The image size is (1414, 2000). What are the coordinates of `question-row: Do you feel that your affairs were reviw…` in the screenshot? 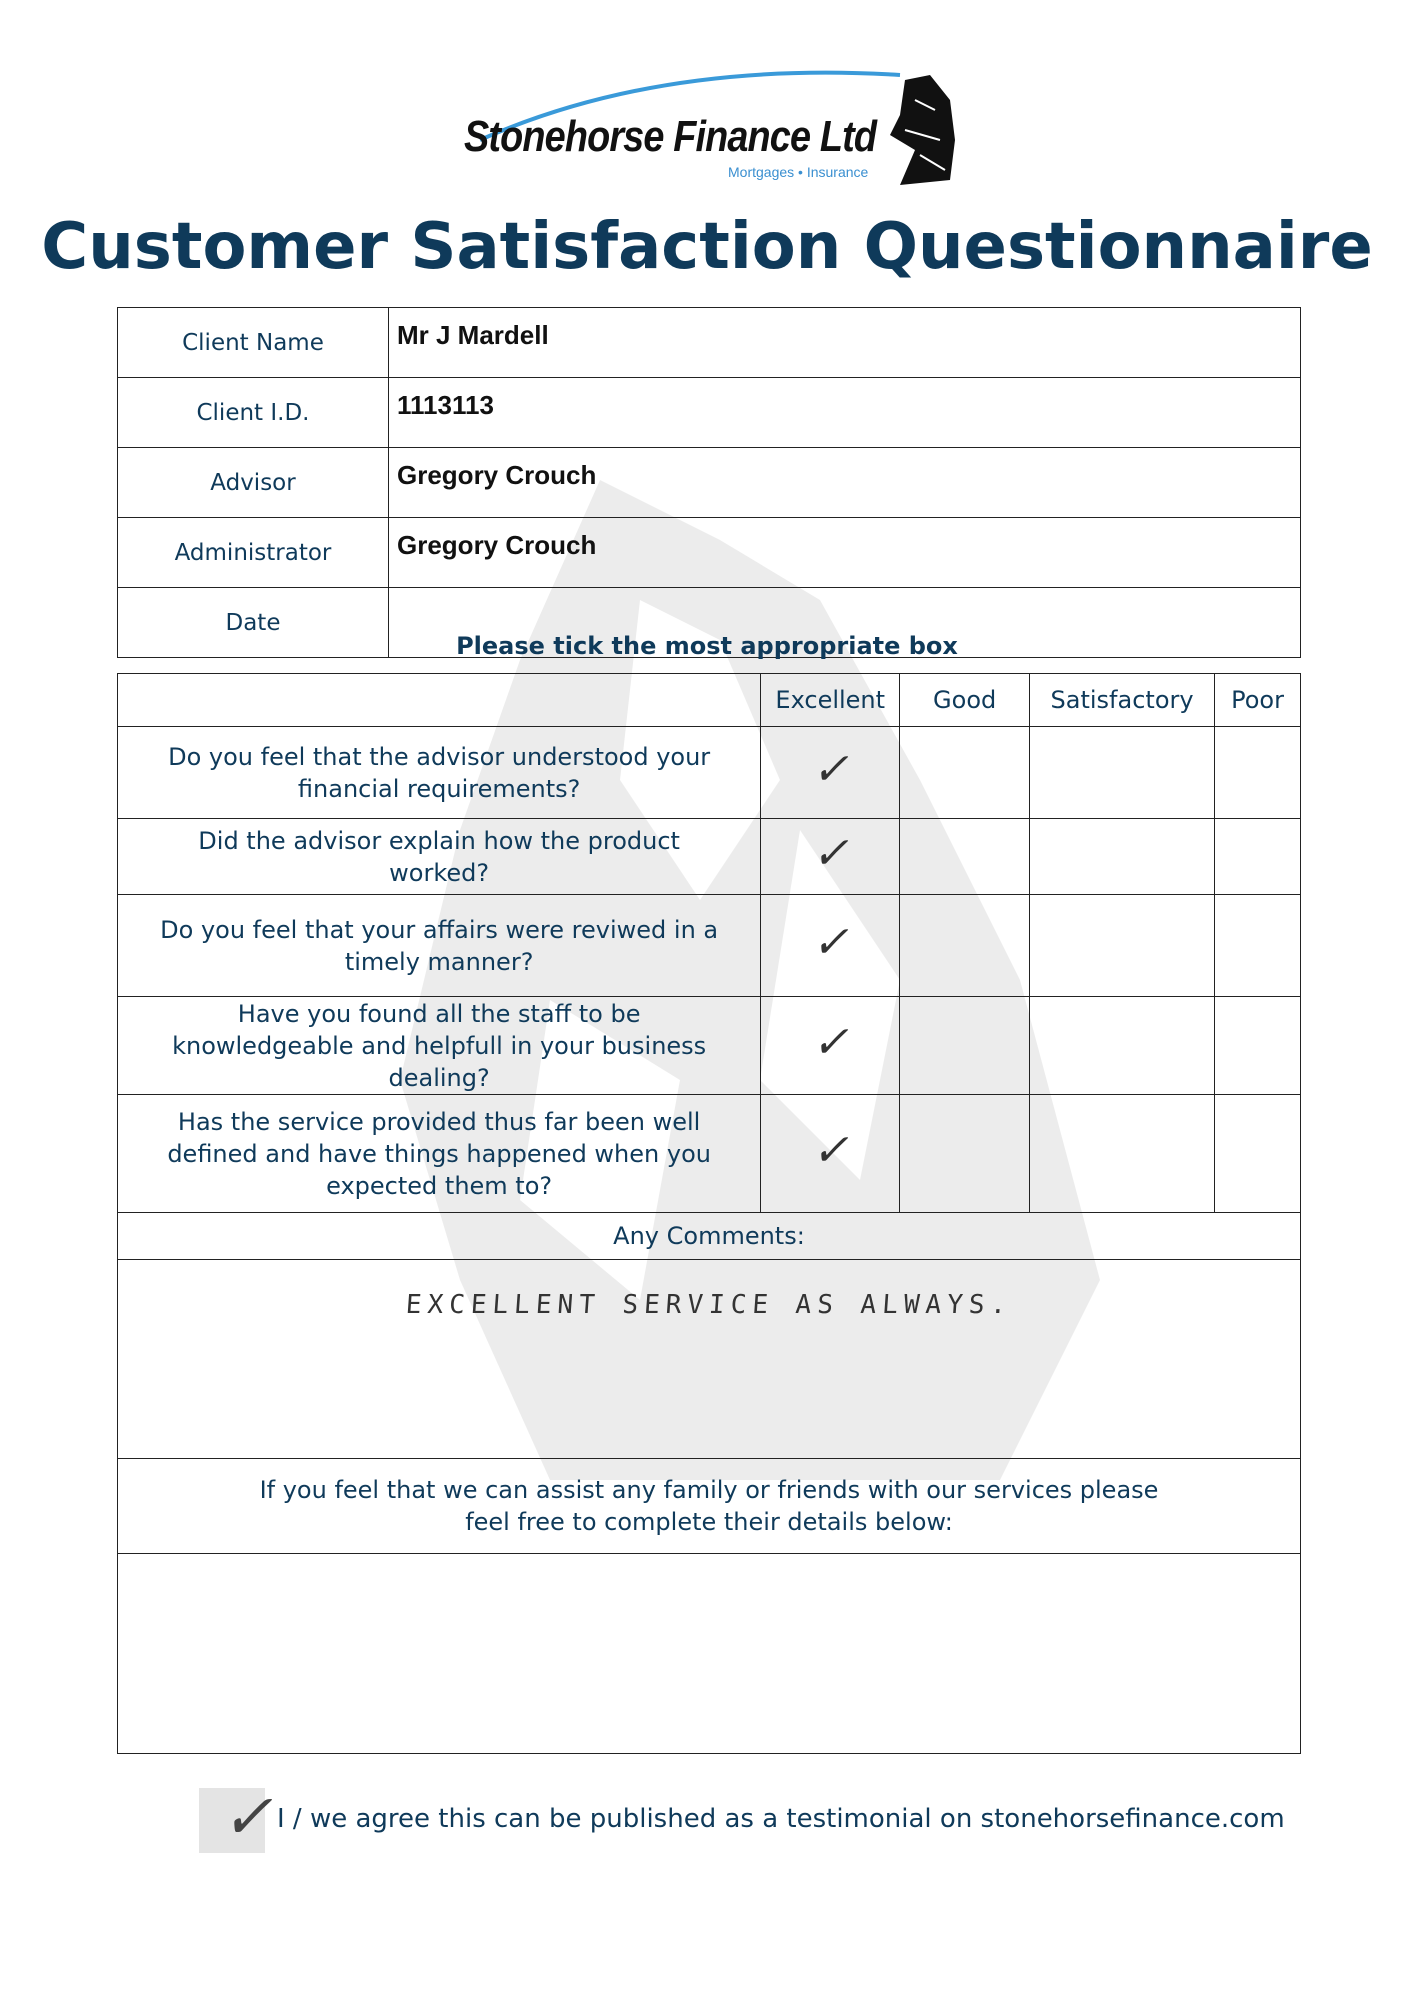 It's located at (708, 945).